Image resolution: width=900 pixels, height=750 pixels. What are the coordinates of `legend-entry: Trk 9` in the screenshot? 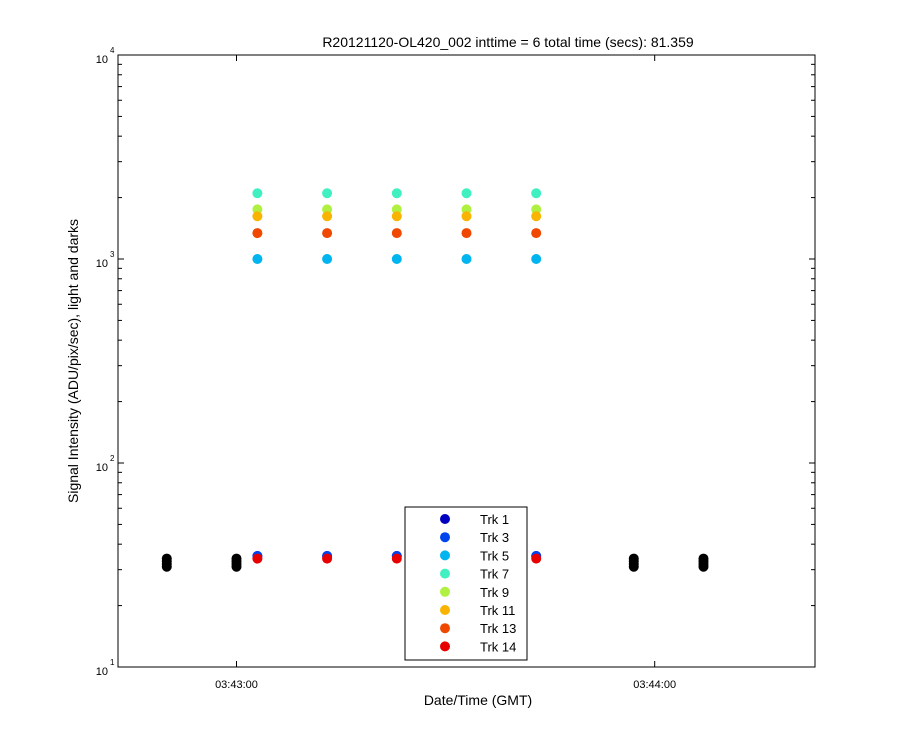 It's located at (494, 592).